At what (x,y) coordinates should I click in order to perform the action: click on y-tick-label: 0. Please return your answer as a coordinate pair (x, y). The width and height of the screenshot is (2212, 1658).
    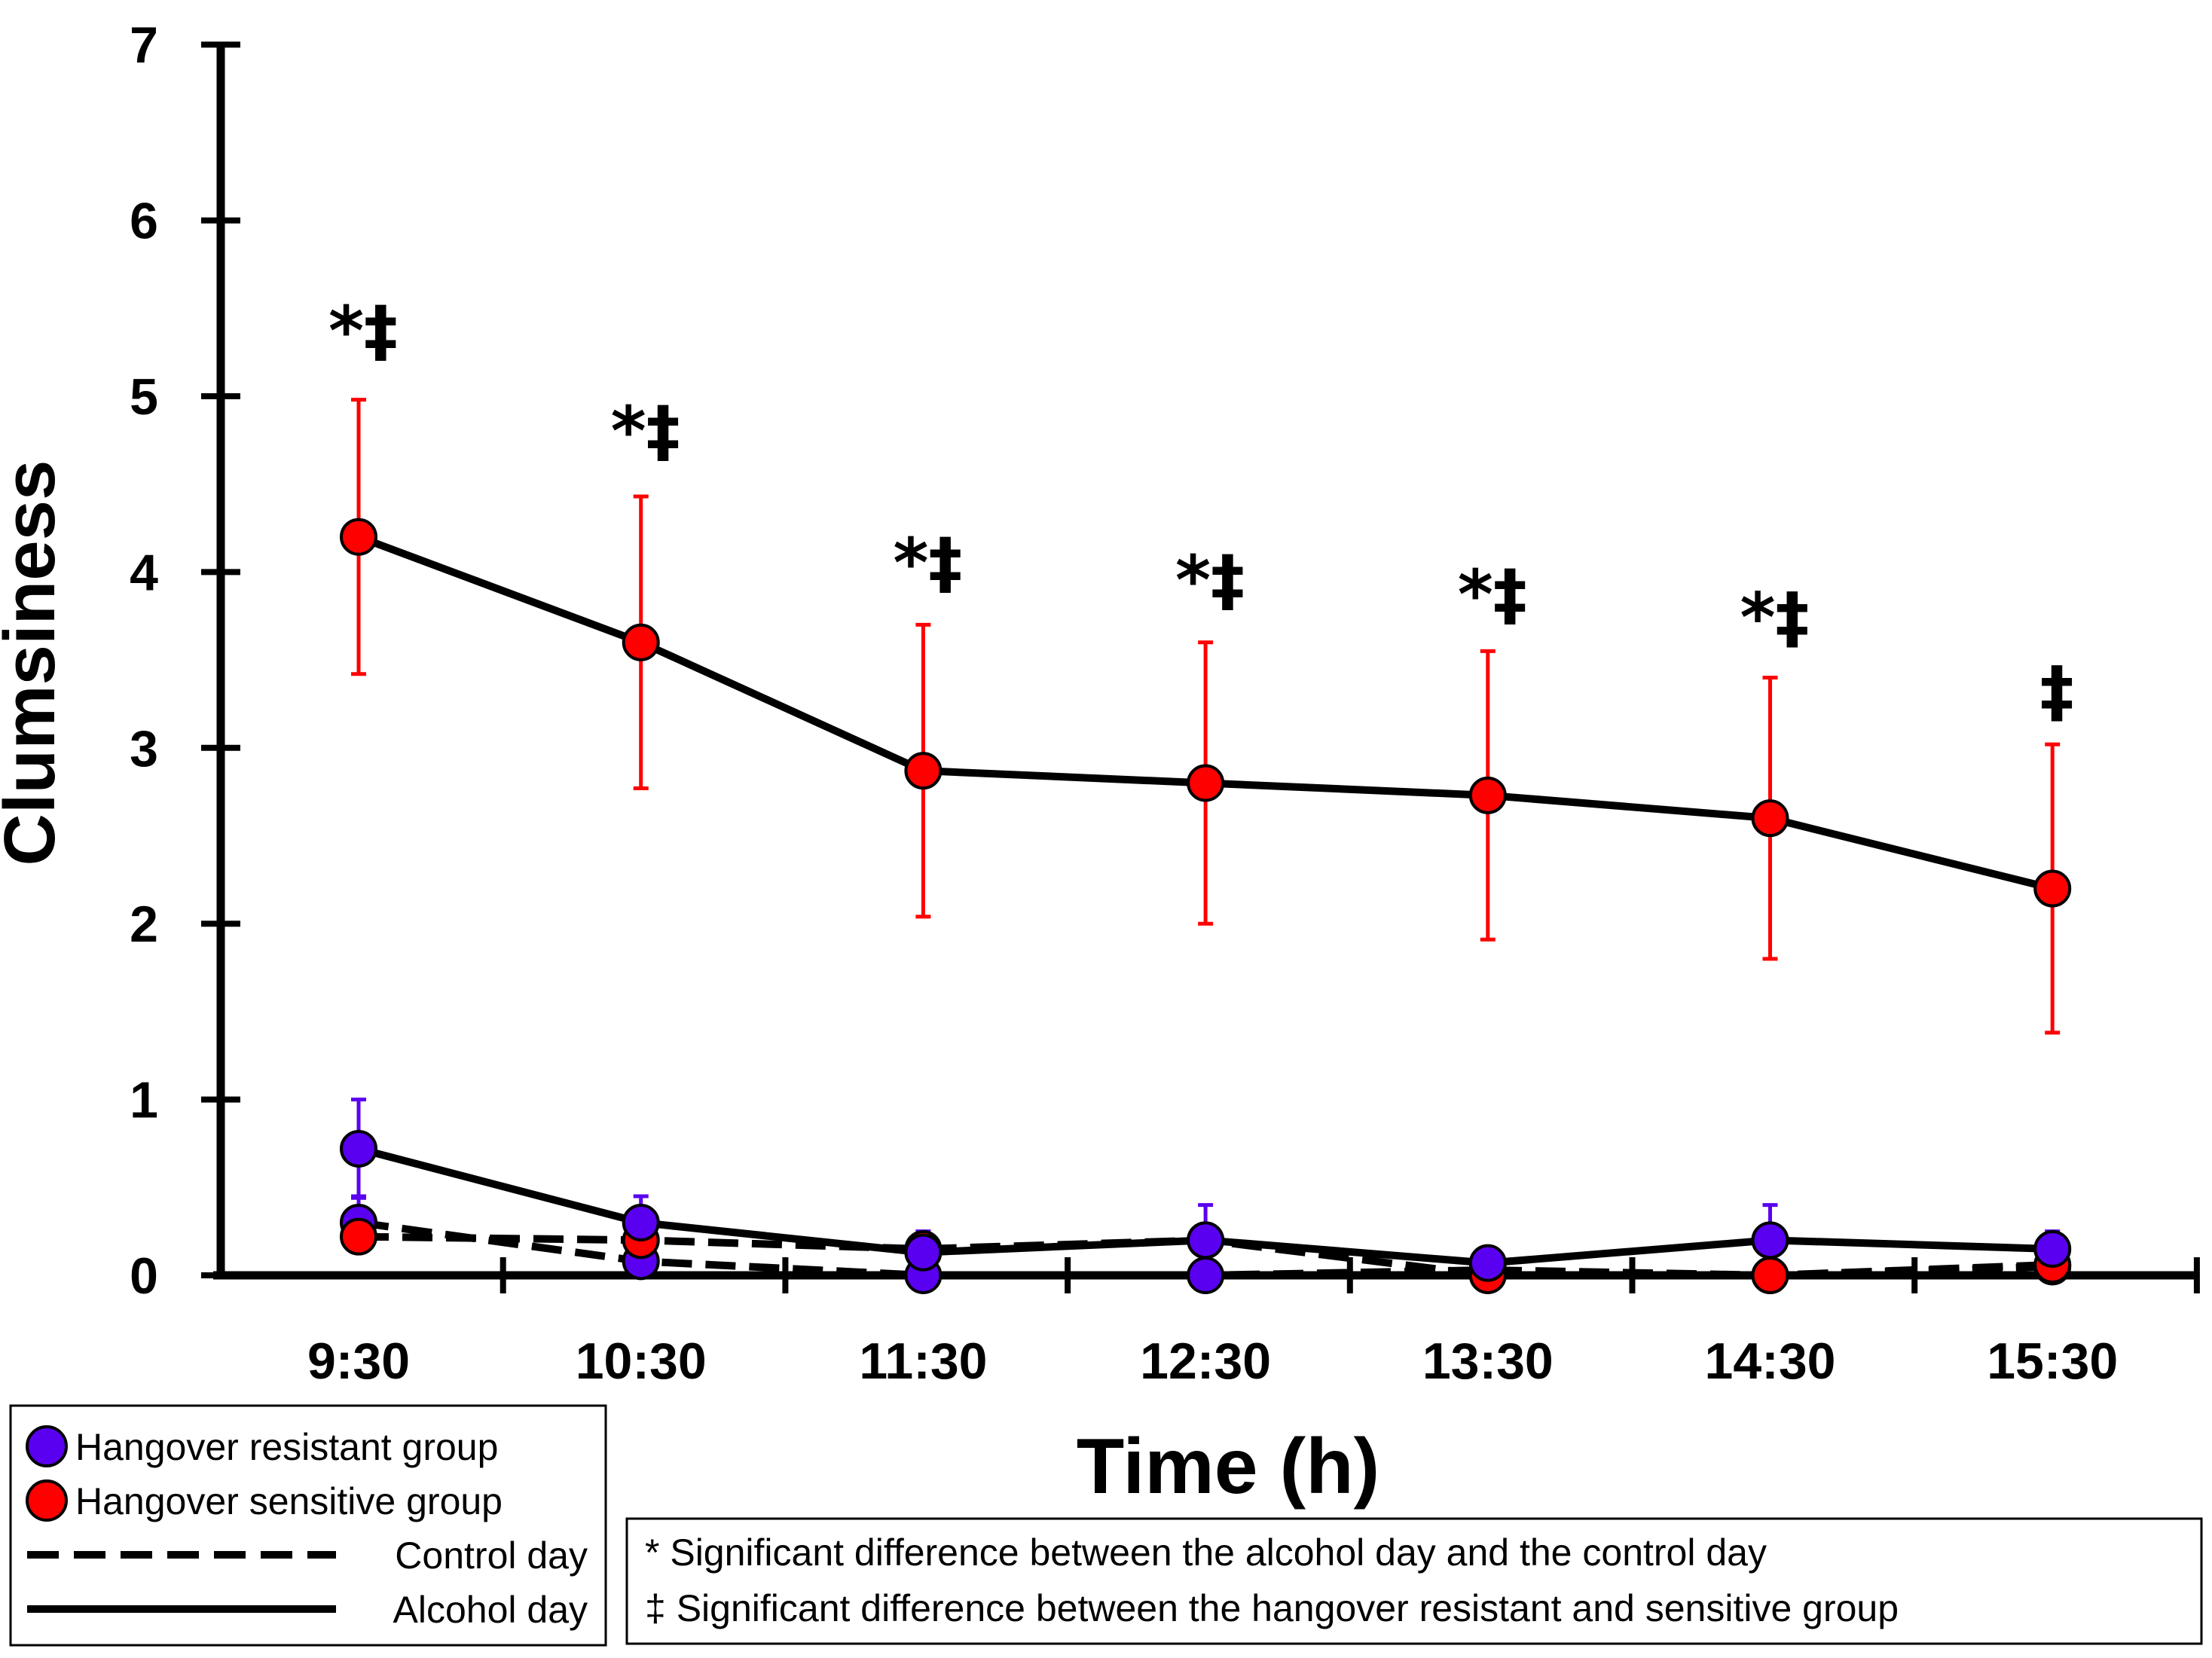
    Looking at the image, I should click on (144, 1276).